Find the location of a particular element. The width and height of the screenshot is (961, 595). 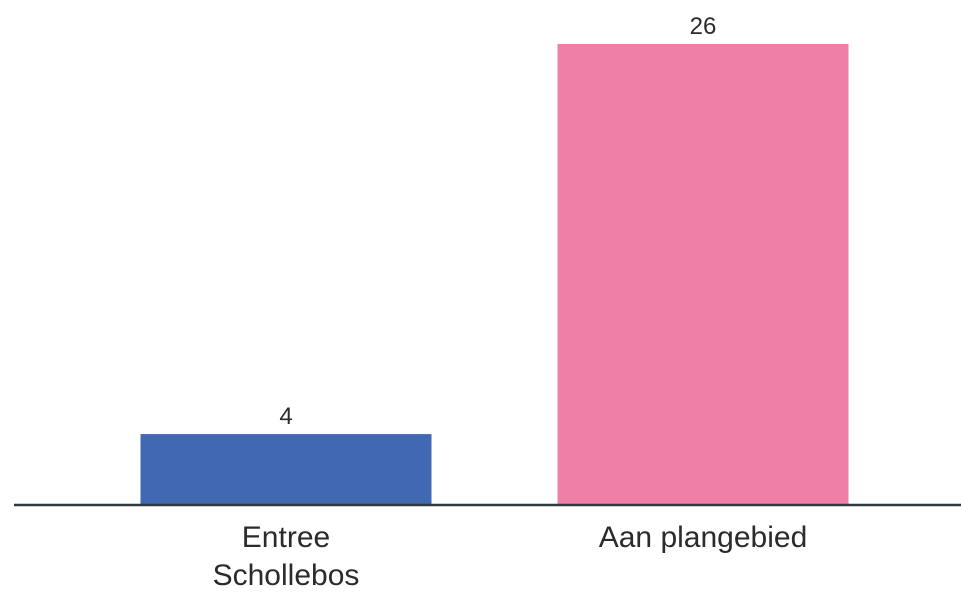

category-label-line: Aan plangebied is located at coordinates (703, 537).